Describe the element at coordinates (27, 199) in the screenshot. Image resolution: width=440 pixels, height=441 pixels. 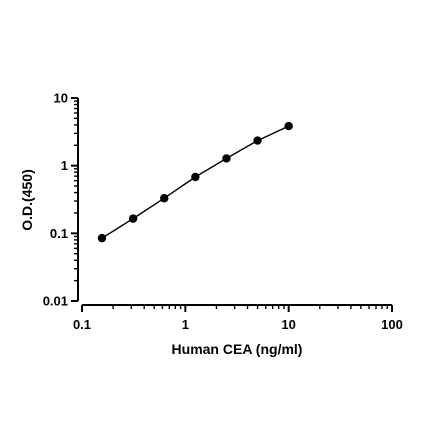
I see `y-axis-title: O.D.(450)` at that location.